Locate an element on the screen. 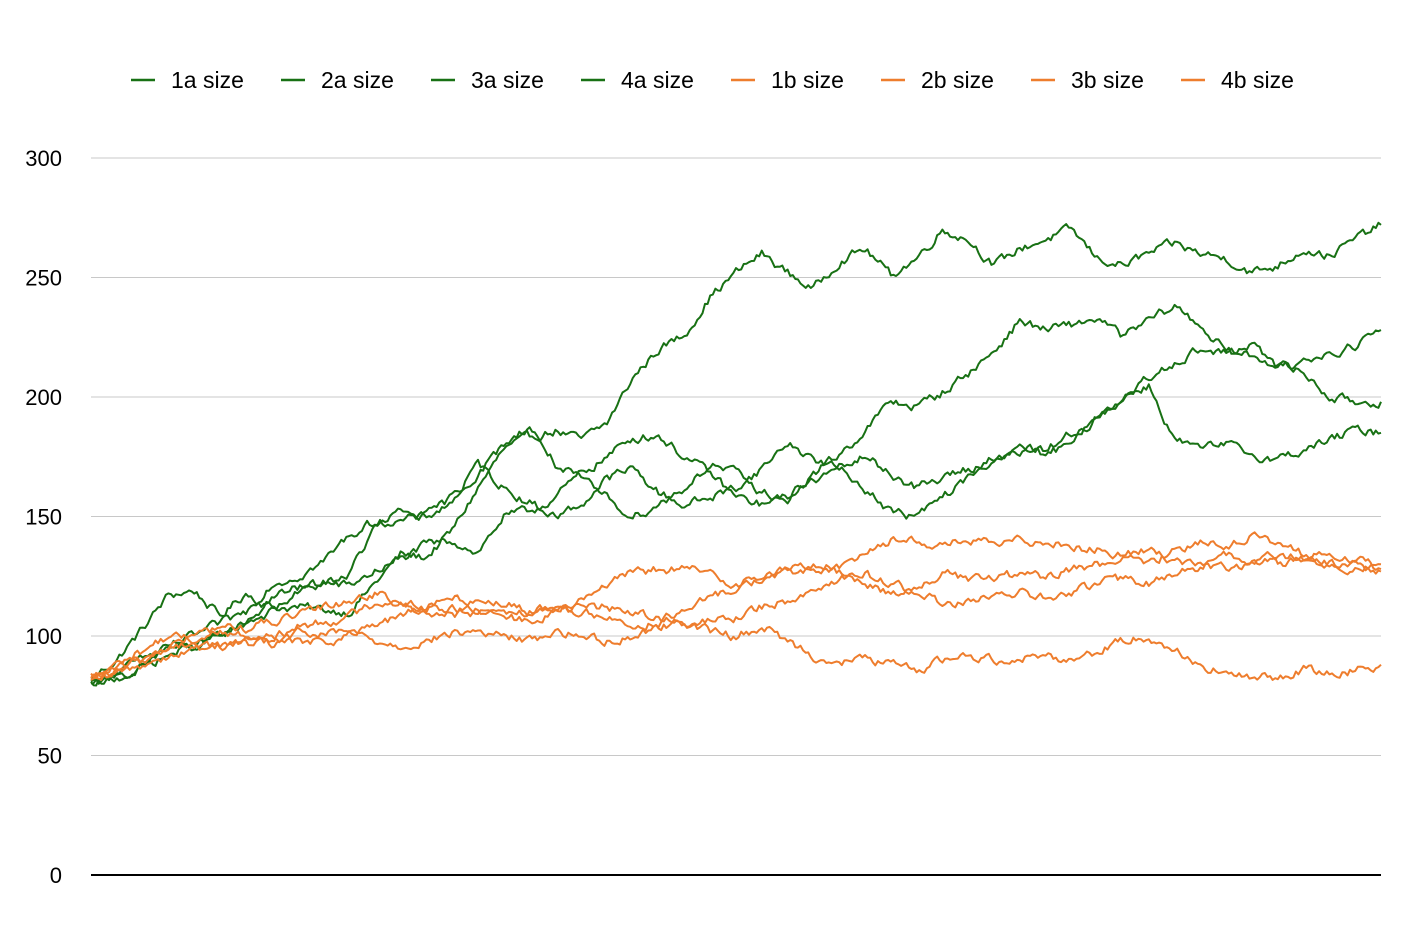 The image size is (1408, 940). y-axis-ticks: 0 50 100 150 200 250 300 is located at coordinates (43, 517).